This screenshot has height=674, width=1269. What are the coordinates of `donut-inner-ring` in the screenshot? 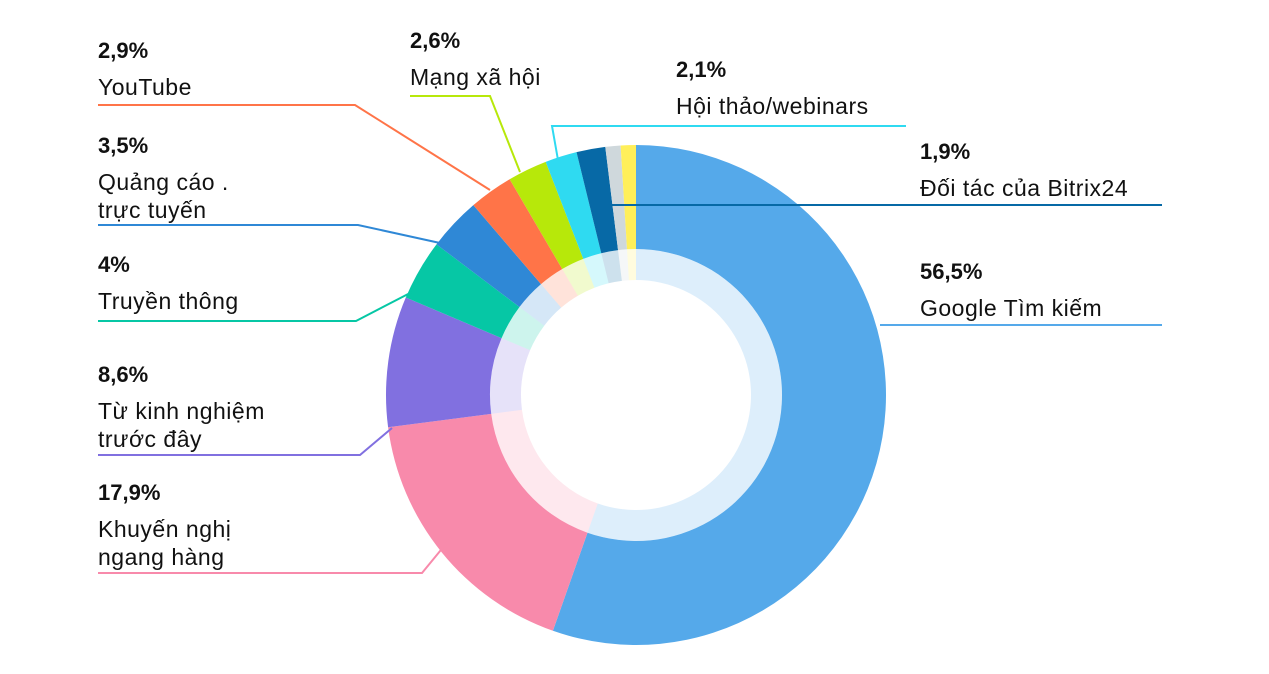 It's located at (636, 395).